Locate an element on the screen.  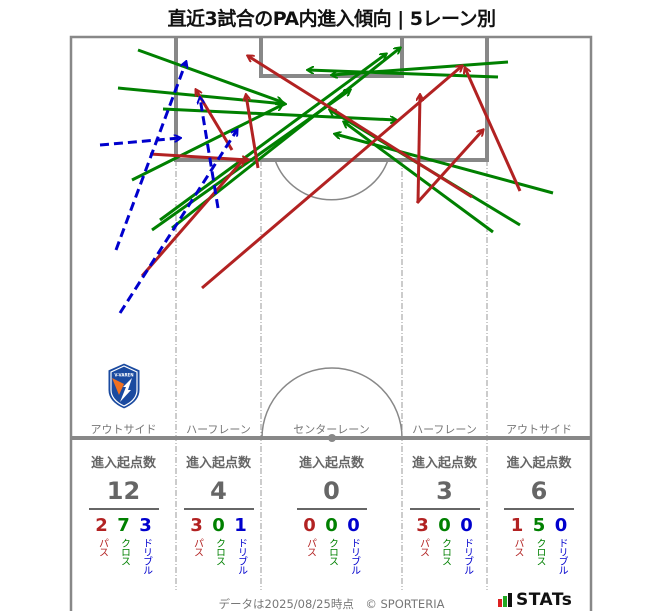
stat-total: 0 is located at coordinates (331, 491).